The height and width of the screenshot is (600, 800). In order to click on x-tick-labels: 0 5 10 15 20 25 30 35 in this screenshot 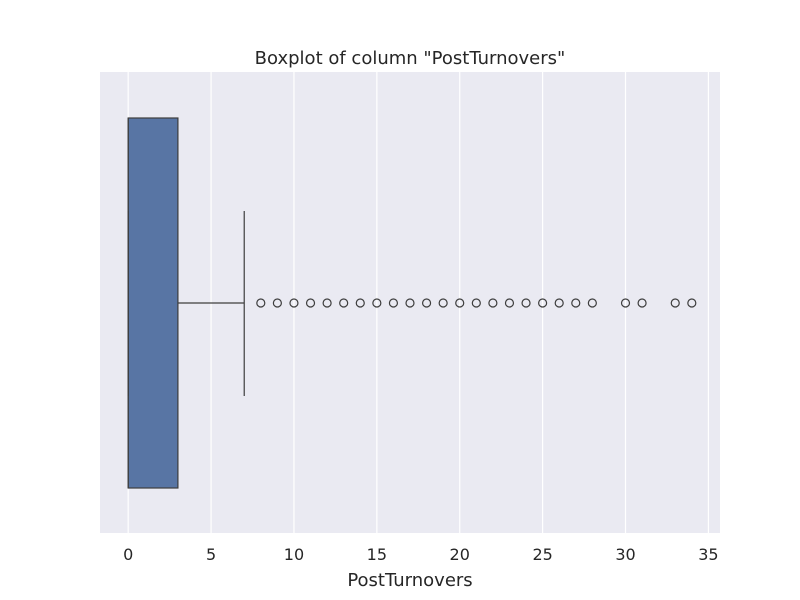, I will do `click(420, 554)`.